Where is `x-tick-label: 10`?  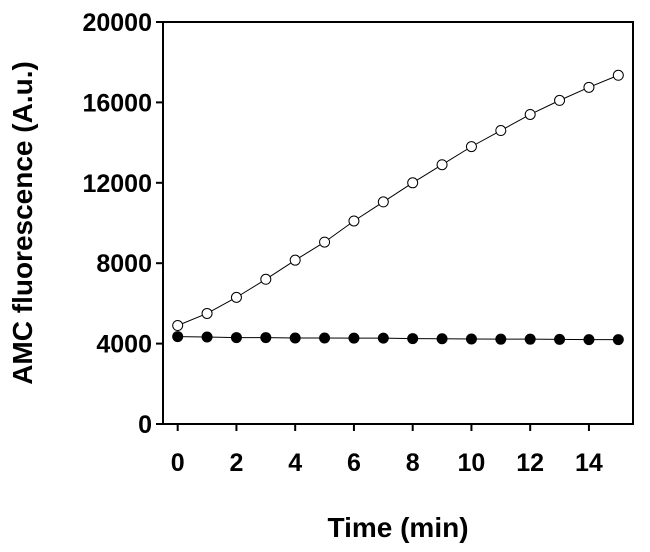
x-tick-label: 10 is located at coordinates (472, 463).